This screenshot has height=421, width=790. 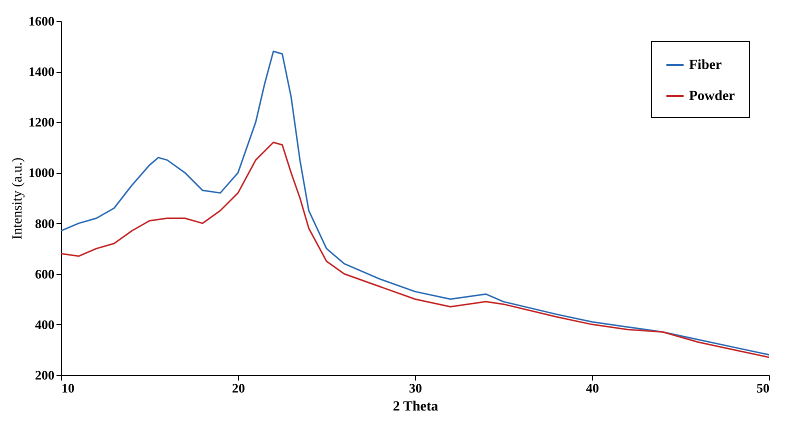 What do you see at coordinates (41, 21) in the screenshot?
I see `y-tick-label: 1600` at bounding box center [41, 21].